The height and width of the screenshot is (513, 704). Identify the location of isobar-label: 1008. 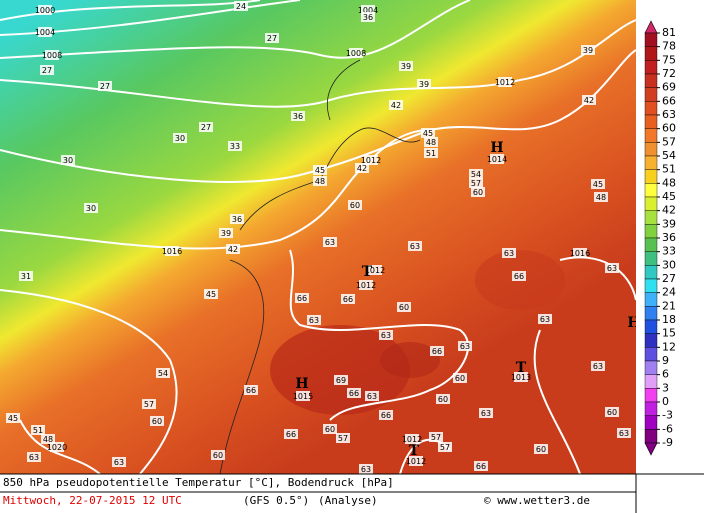
(52, 55).